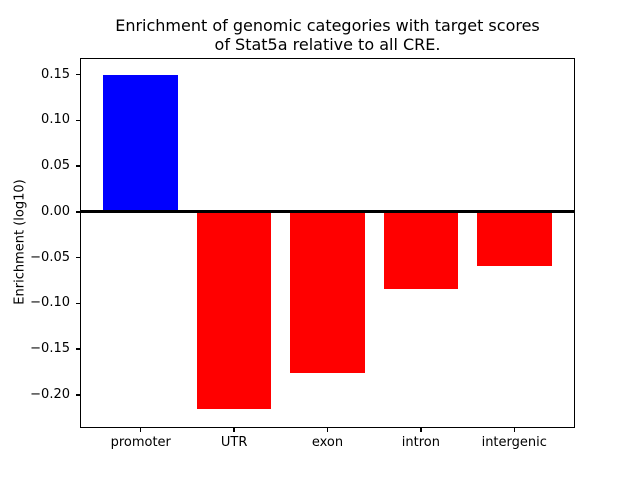 Image resolution: width=640 pixels, height=480 pixels. Describe the element at coordinates (140, 442) in the screenshot. I see `x-category-label-promoter: promoter` at that location.